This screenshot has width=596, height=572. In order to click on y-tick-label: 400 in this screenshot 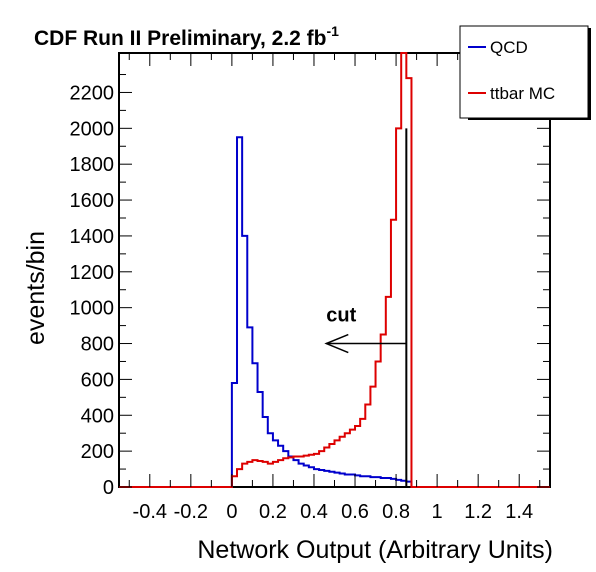, I will do `click(97, 416)`.